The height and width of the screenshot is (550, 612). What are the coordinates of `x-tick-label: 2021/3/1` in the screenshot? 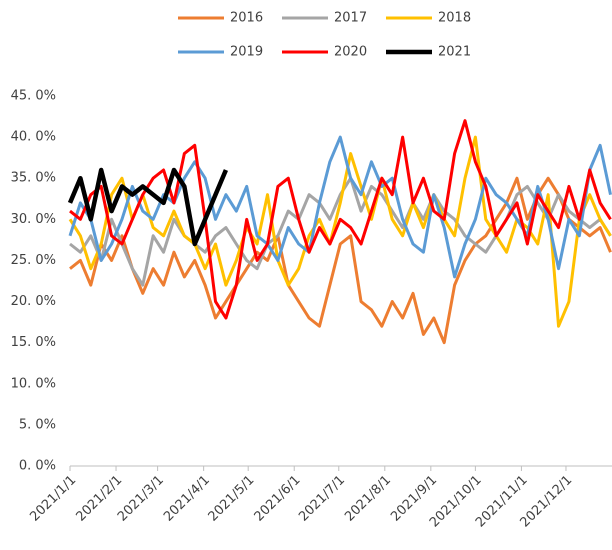 It's located at (141, 499).